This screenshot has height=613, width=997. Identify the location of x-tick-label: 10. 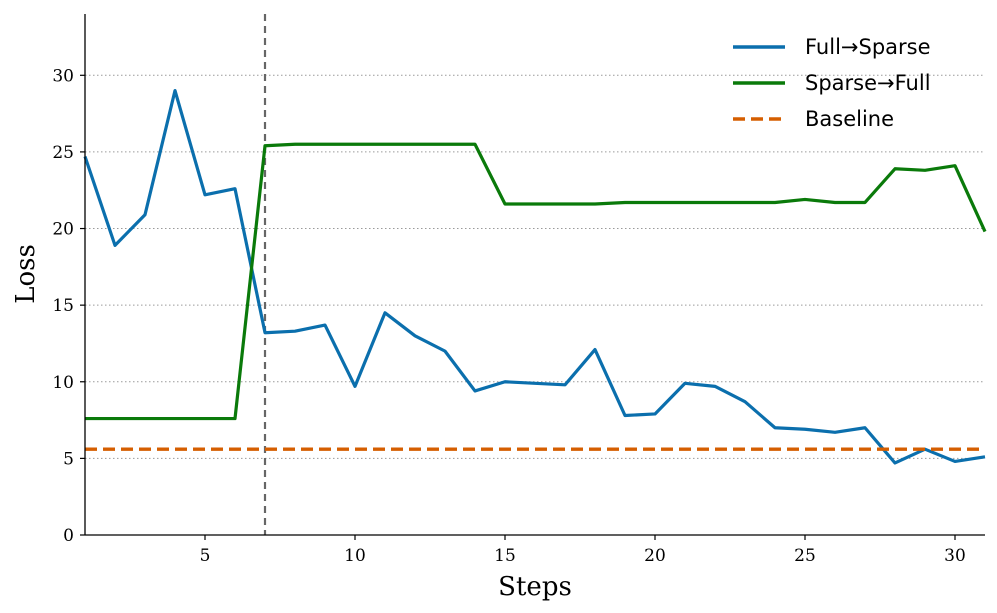
(355, 556).